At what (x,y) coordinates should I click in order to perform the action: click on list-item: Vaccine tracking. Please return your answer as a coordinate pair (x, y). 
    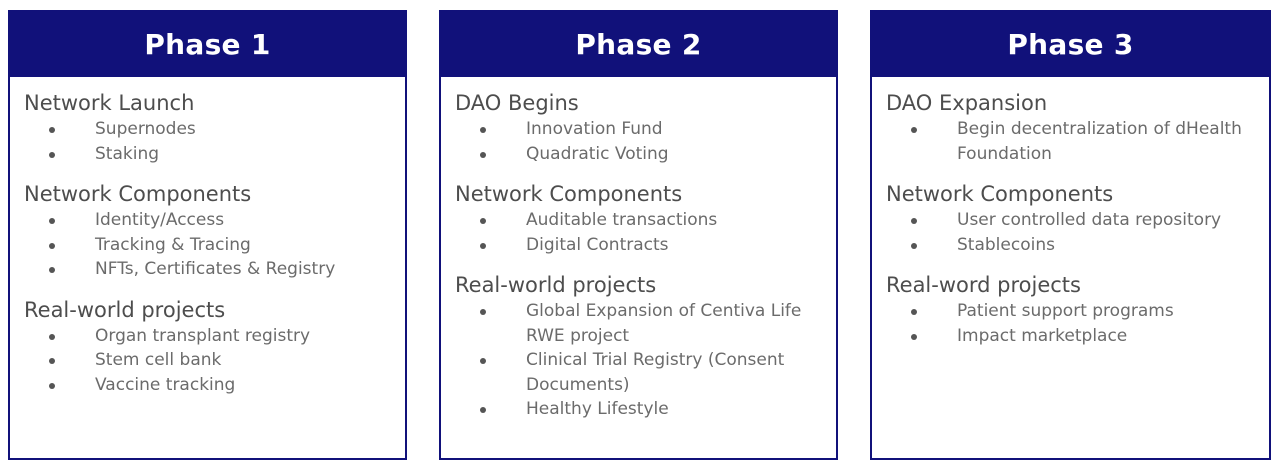
    Looking at the image, I should click on (214, 385).